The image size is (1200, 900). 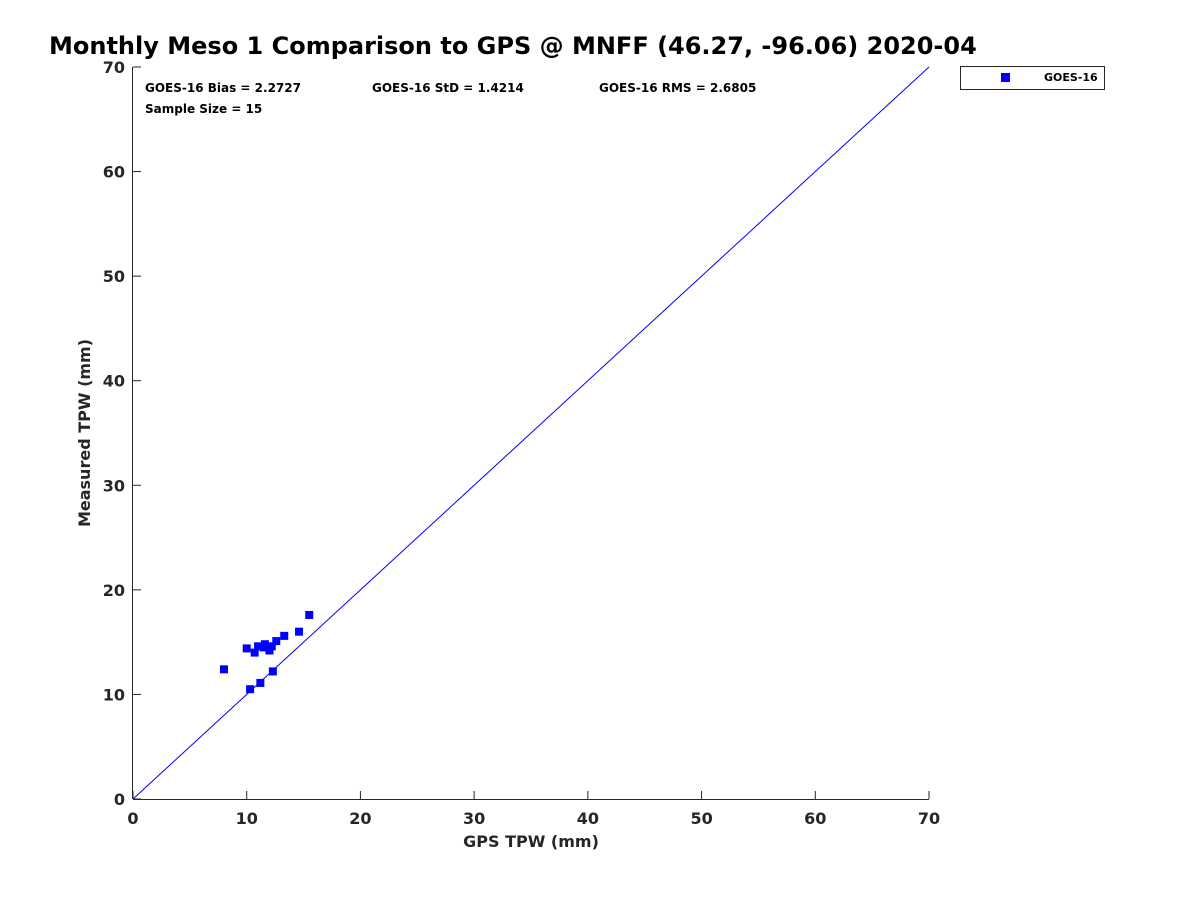 What do you see at coordinates (1071, 77) in the screenshot?
I see `legend-label-goes16: GOES-16` at bounding box center [1071, 77].